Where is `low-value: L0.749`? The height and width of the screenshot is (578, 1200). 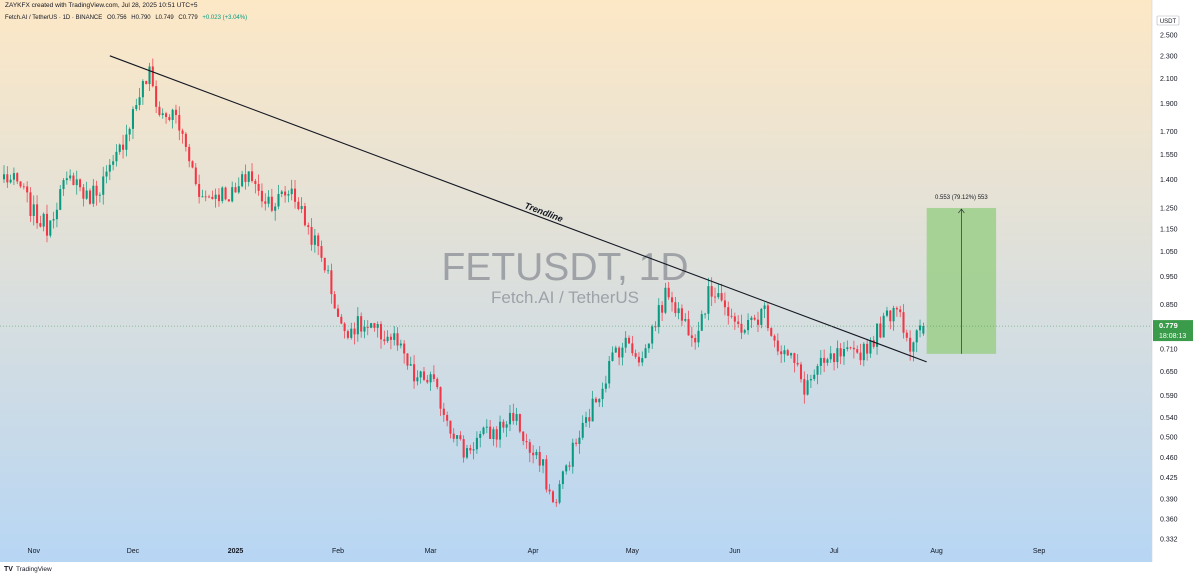
low-value: L0.749 is located at coordinates (164, 18).